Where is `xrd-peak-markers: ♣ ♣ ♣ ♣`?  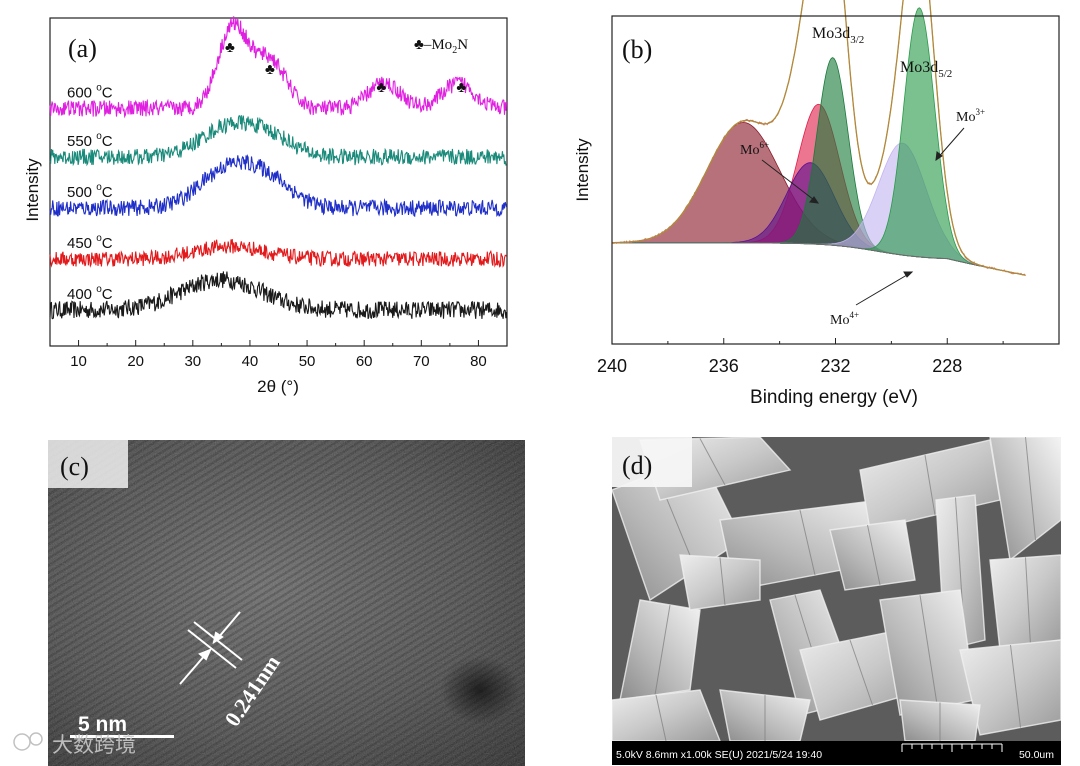 xrd-peak-markers: ♣ ♣ ♣ ♣ is located at coordinates (345, 68).